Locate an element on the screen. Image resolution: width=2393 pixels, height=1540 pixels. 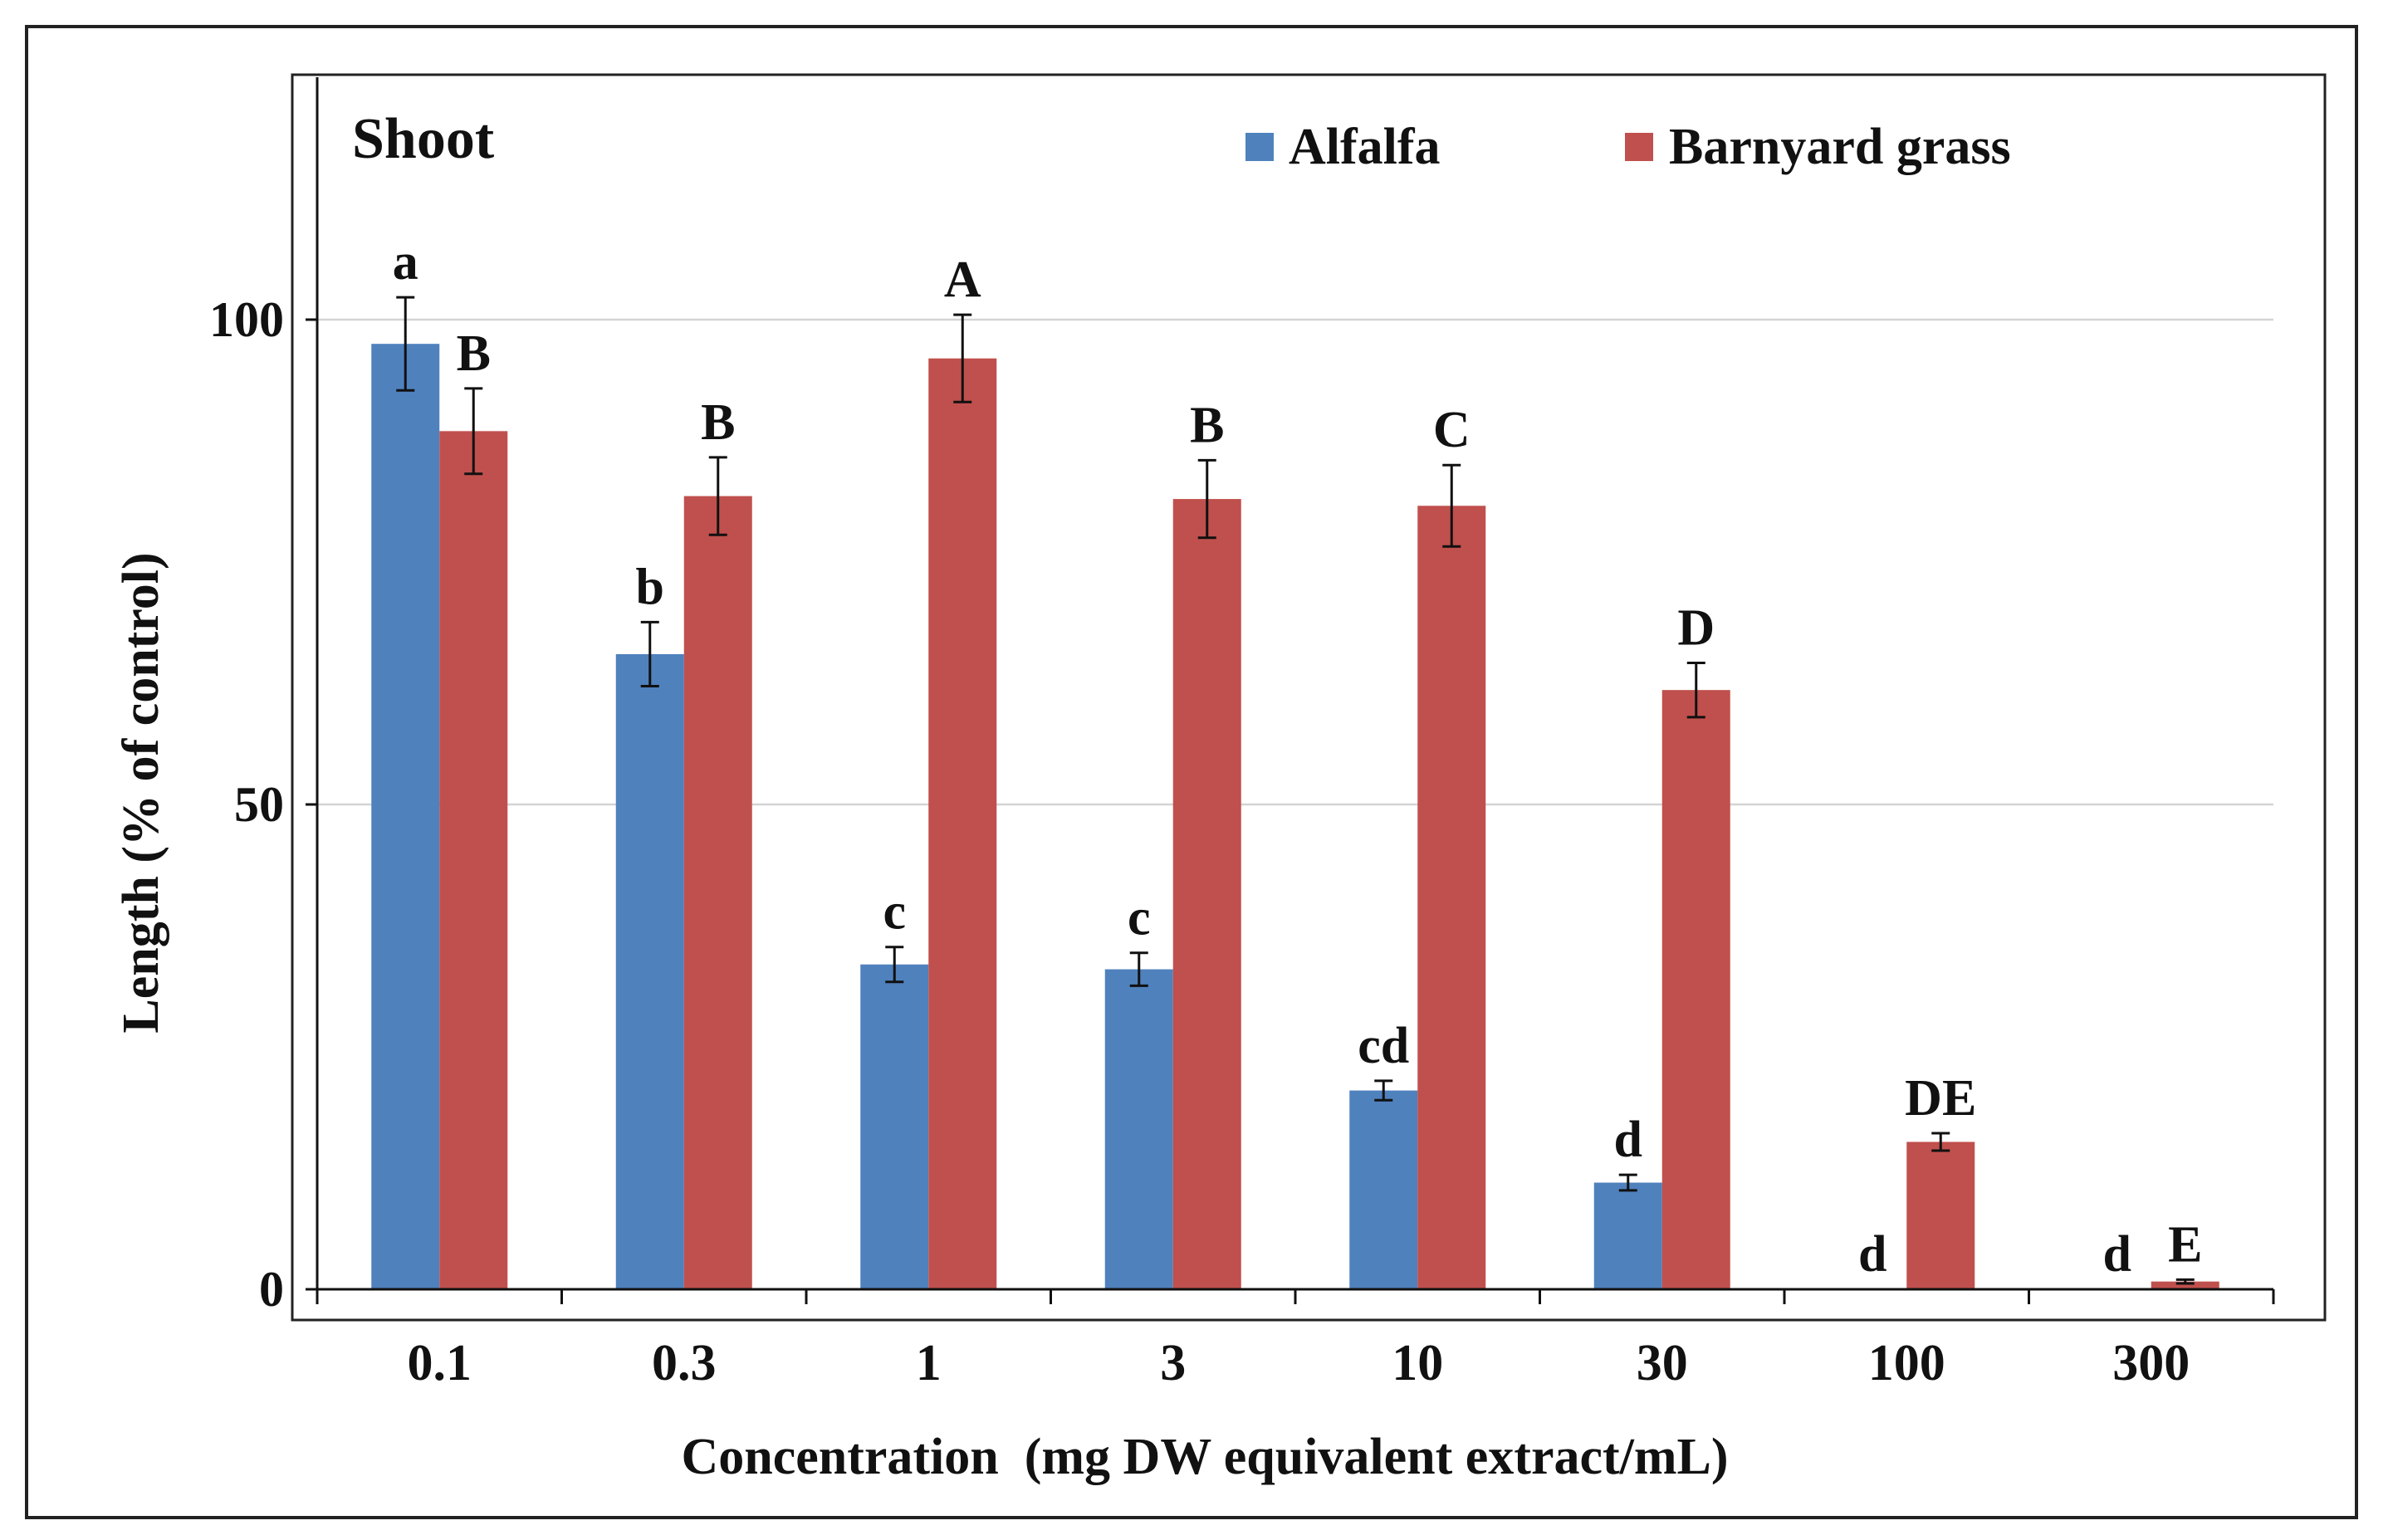
sig-letter-alfalfa-3: c is located at coordinates (1139, 918).